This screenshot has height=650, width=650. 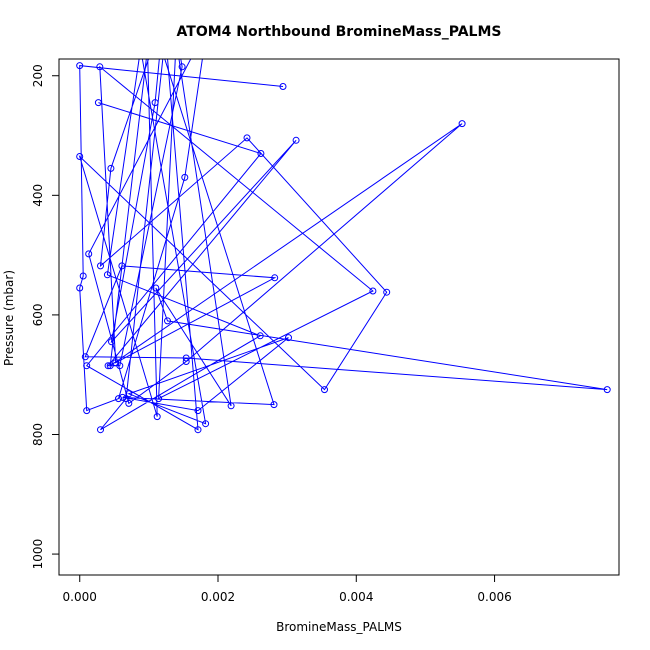 What do you see at coordinates (38, 314) in the screenshot?
I see `y-tick-label-2: 600` at bounding box center [38, 314].